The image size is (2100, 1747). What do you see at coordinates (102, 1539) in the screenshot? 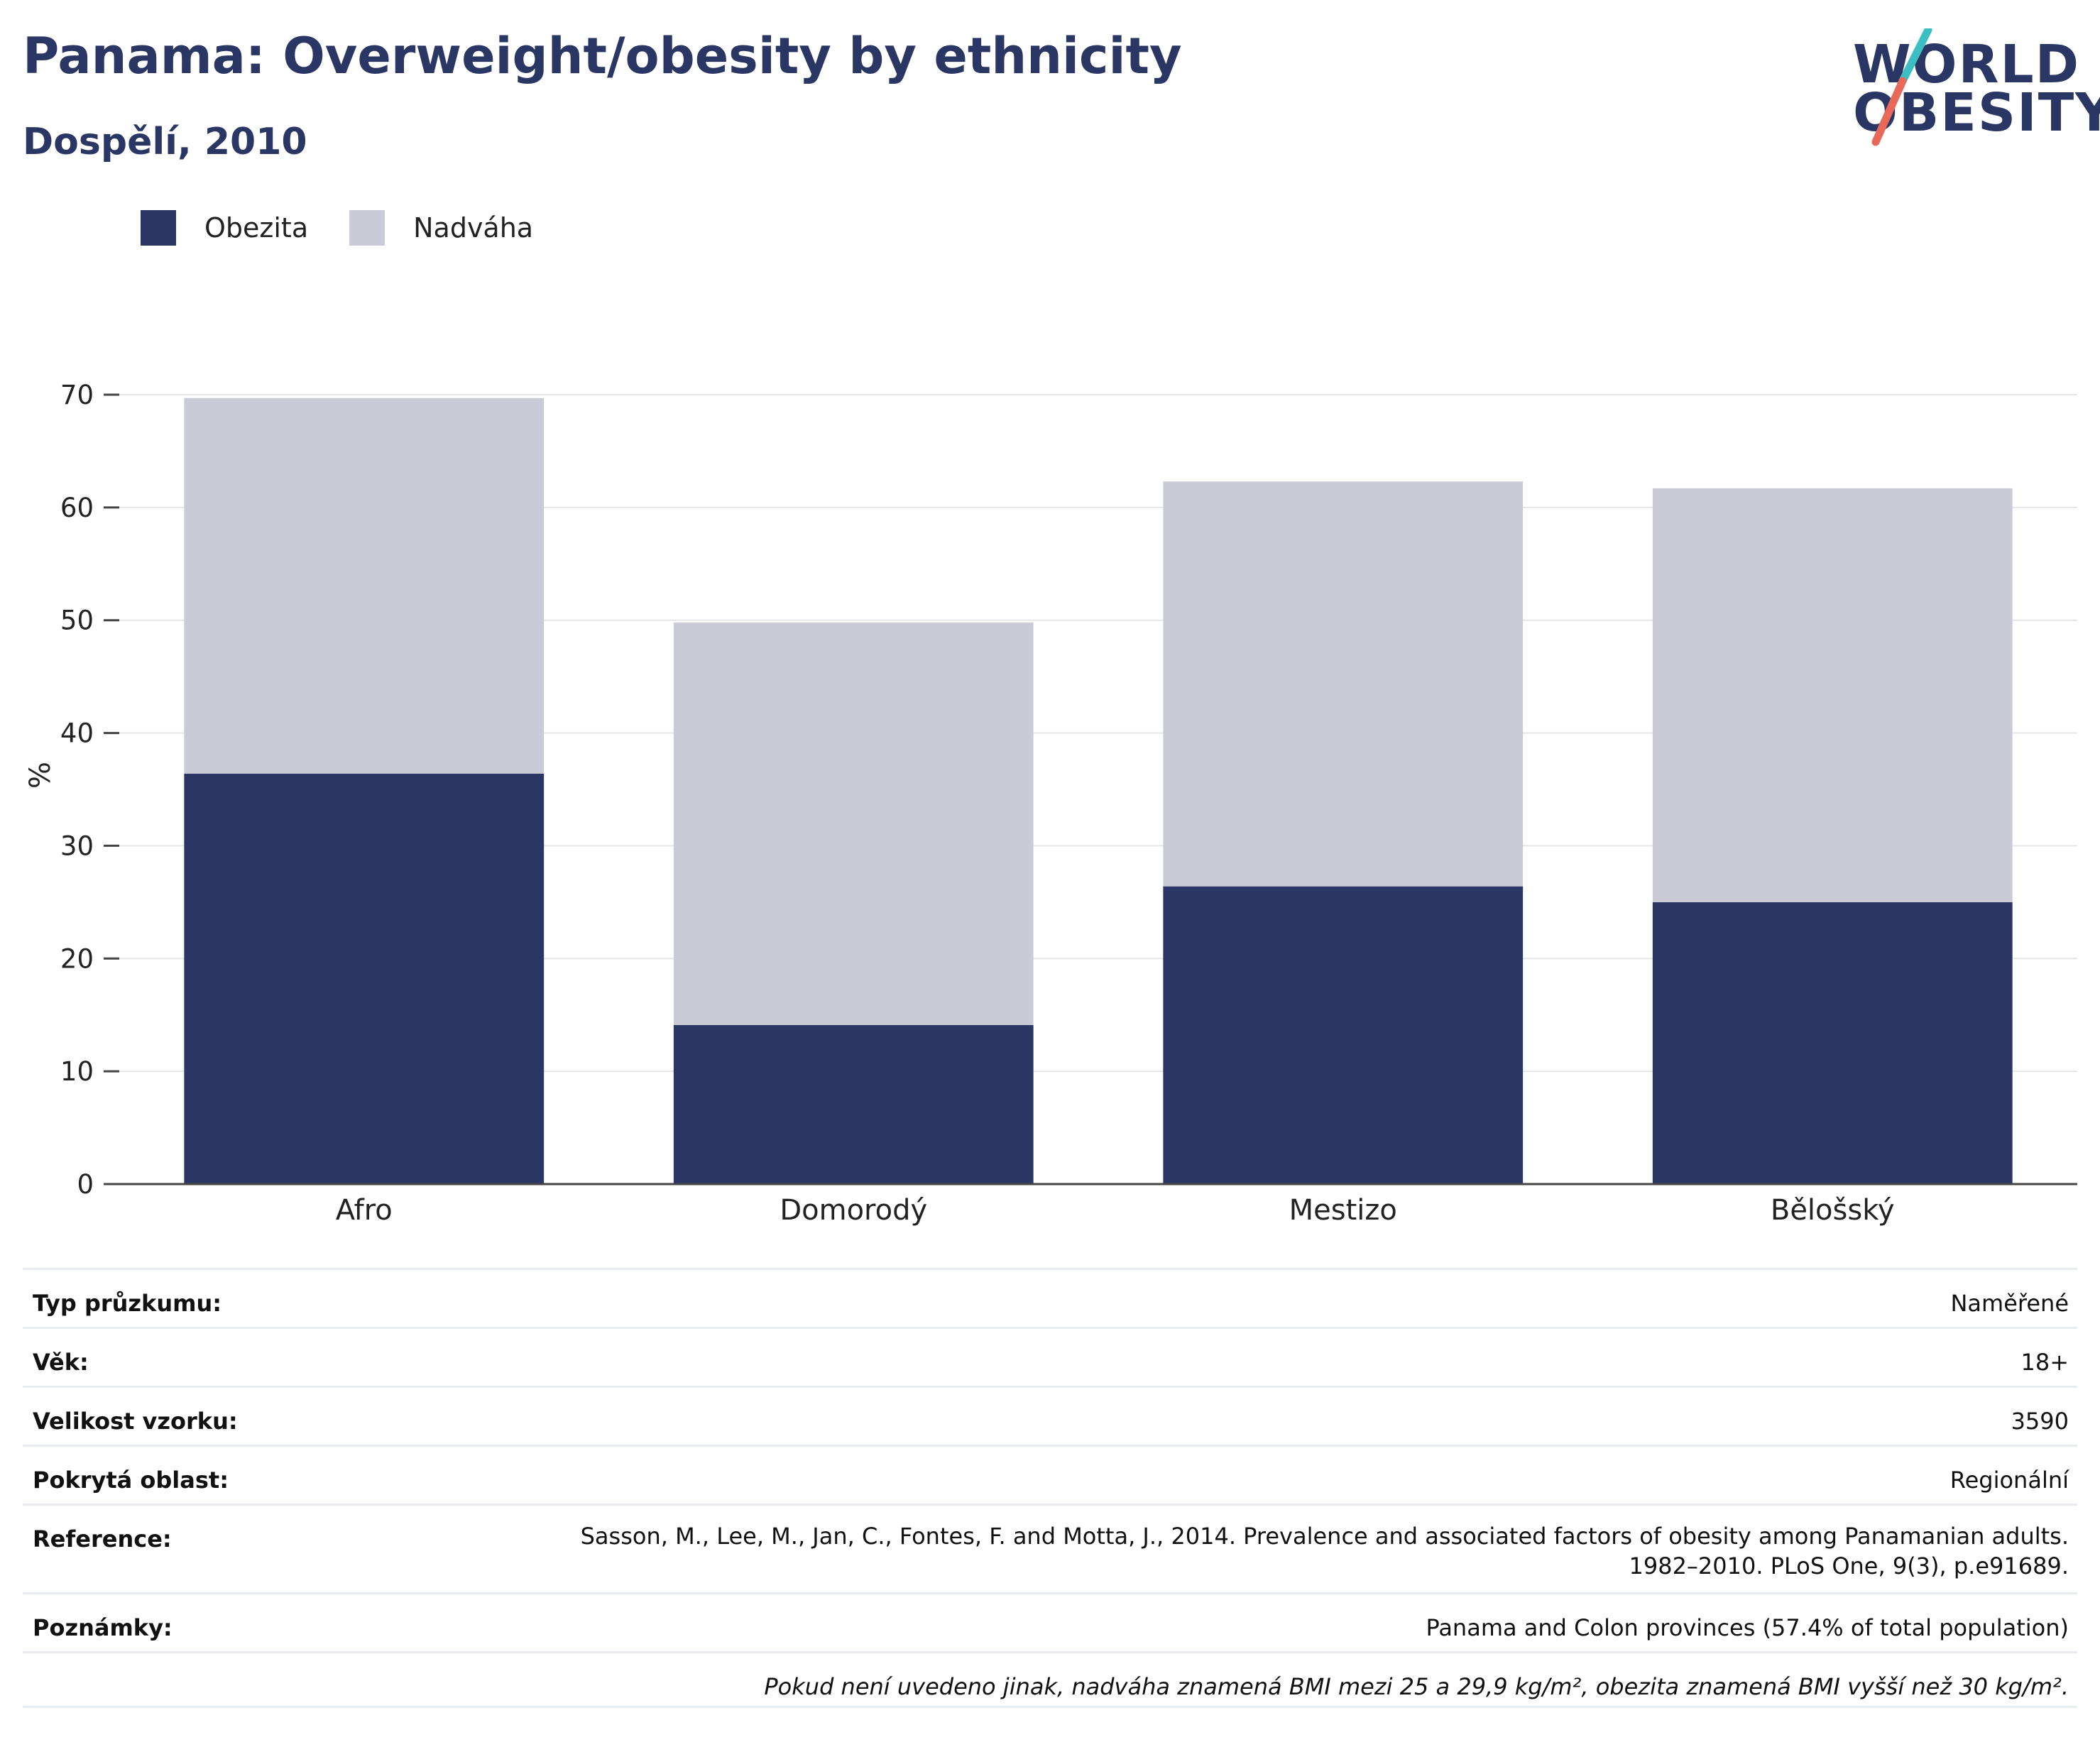
I see `info-label: Reference:` at bounding box center [102, 1539].